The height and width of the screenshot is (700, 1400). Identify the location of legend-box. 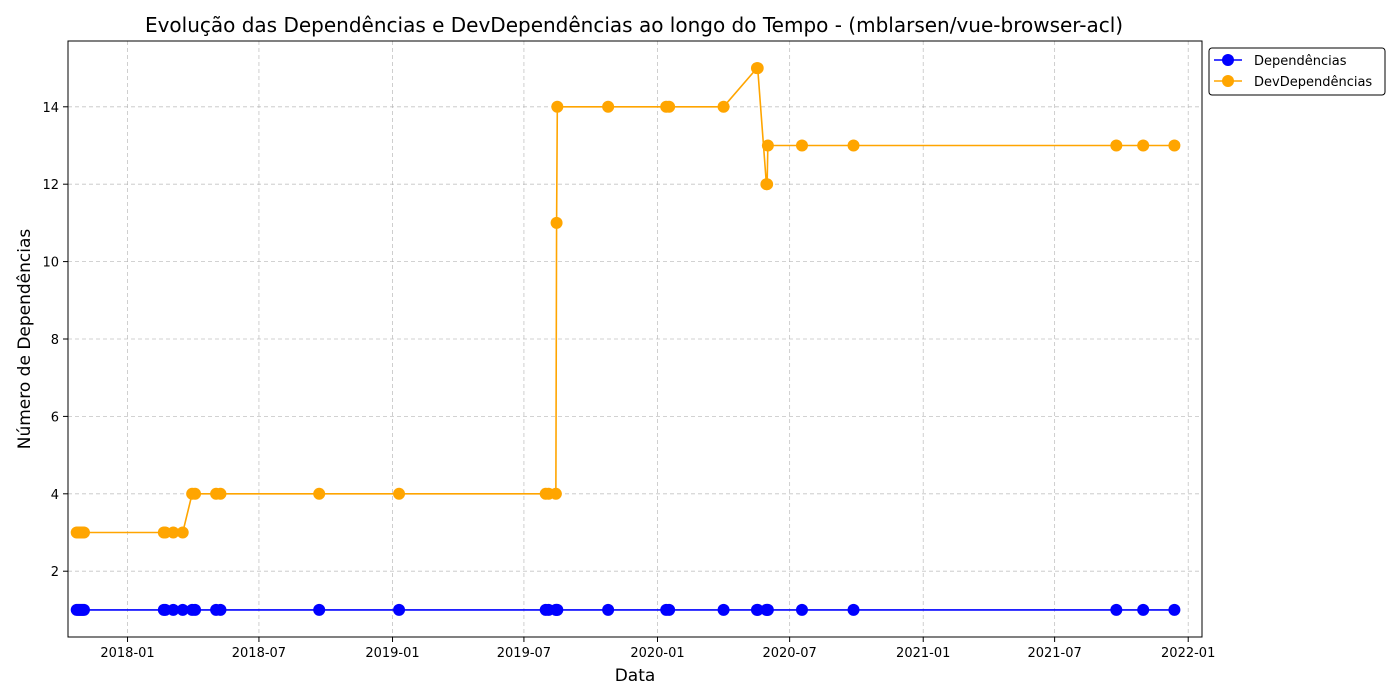
(1297, 71).